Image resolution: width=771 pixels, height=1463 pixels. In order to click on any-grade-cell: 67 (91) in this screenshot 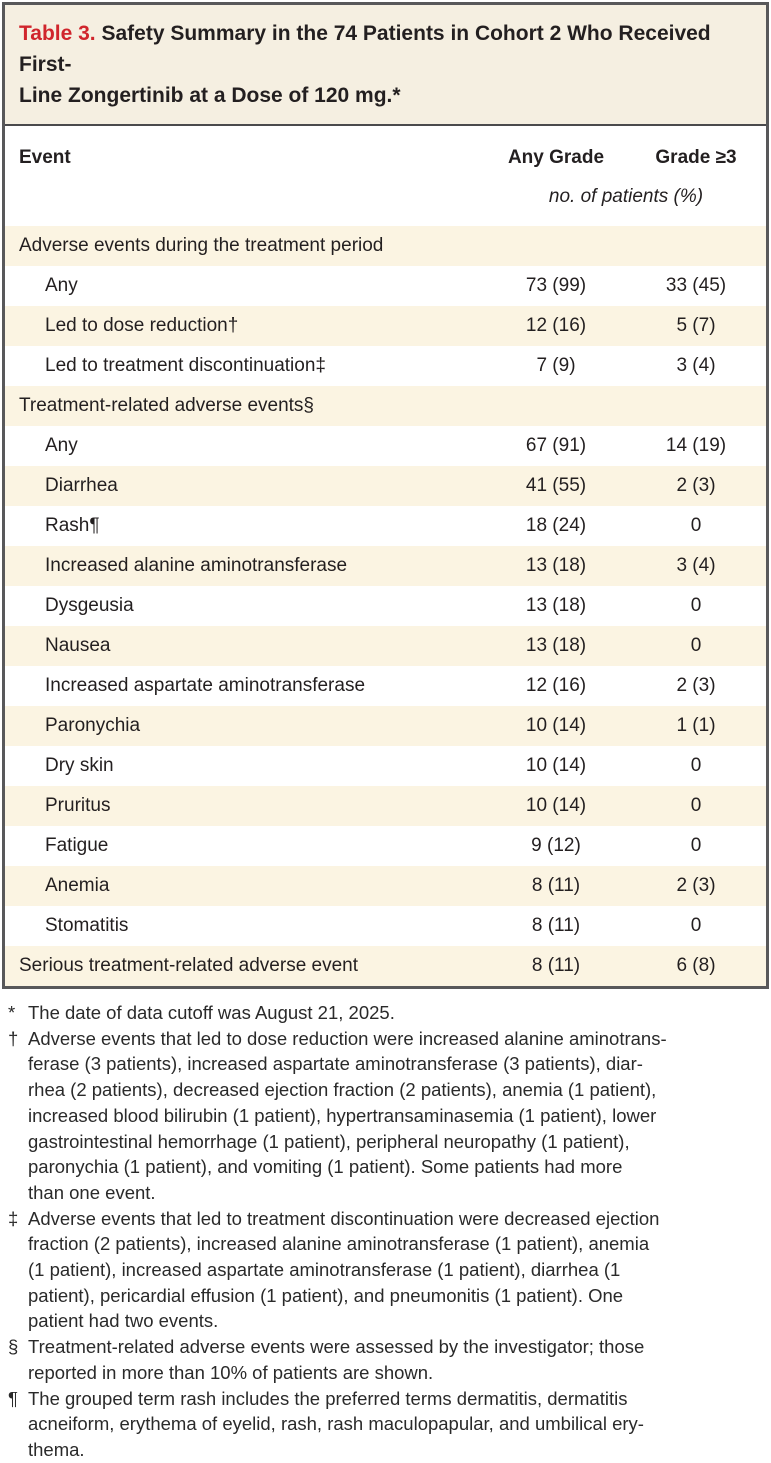, I will do `click(556, 445)`.